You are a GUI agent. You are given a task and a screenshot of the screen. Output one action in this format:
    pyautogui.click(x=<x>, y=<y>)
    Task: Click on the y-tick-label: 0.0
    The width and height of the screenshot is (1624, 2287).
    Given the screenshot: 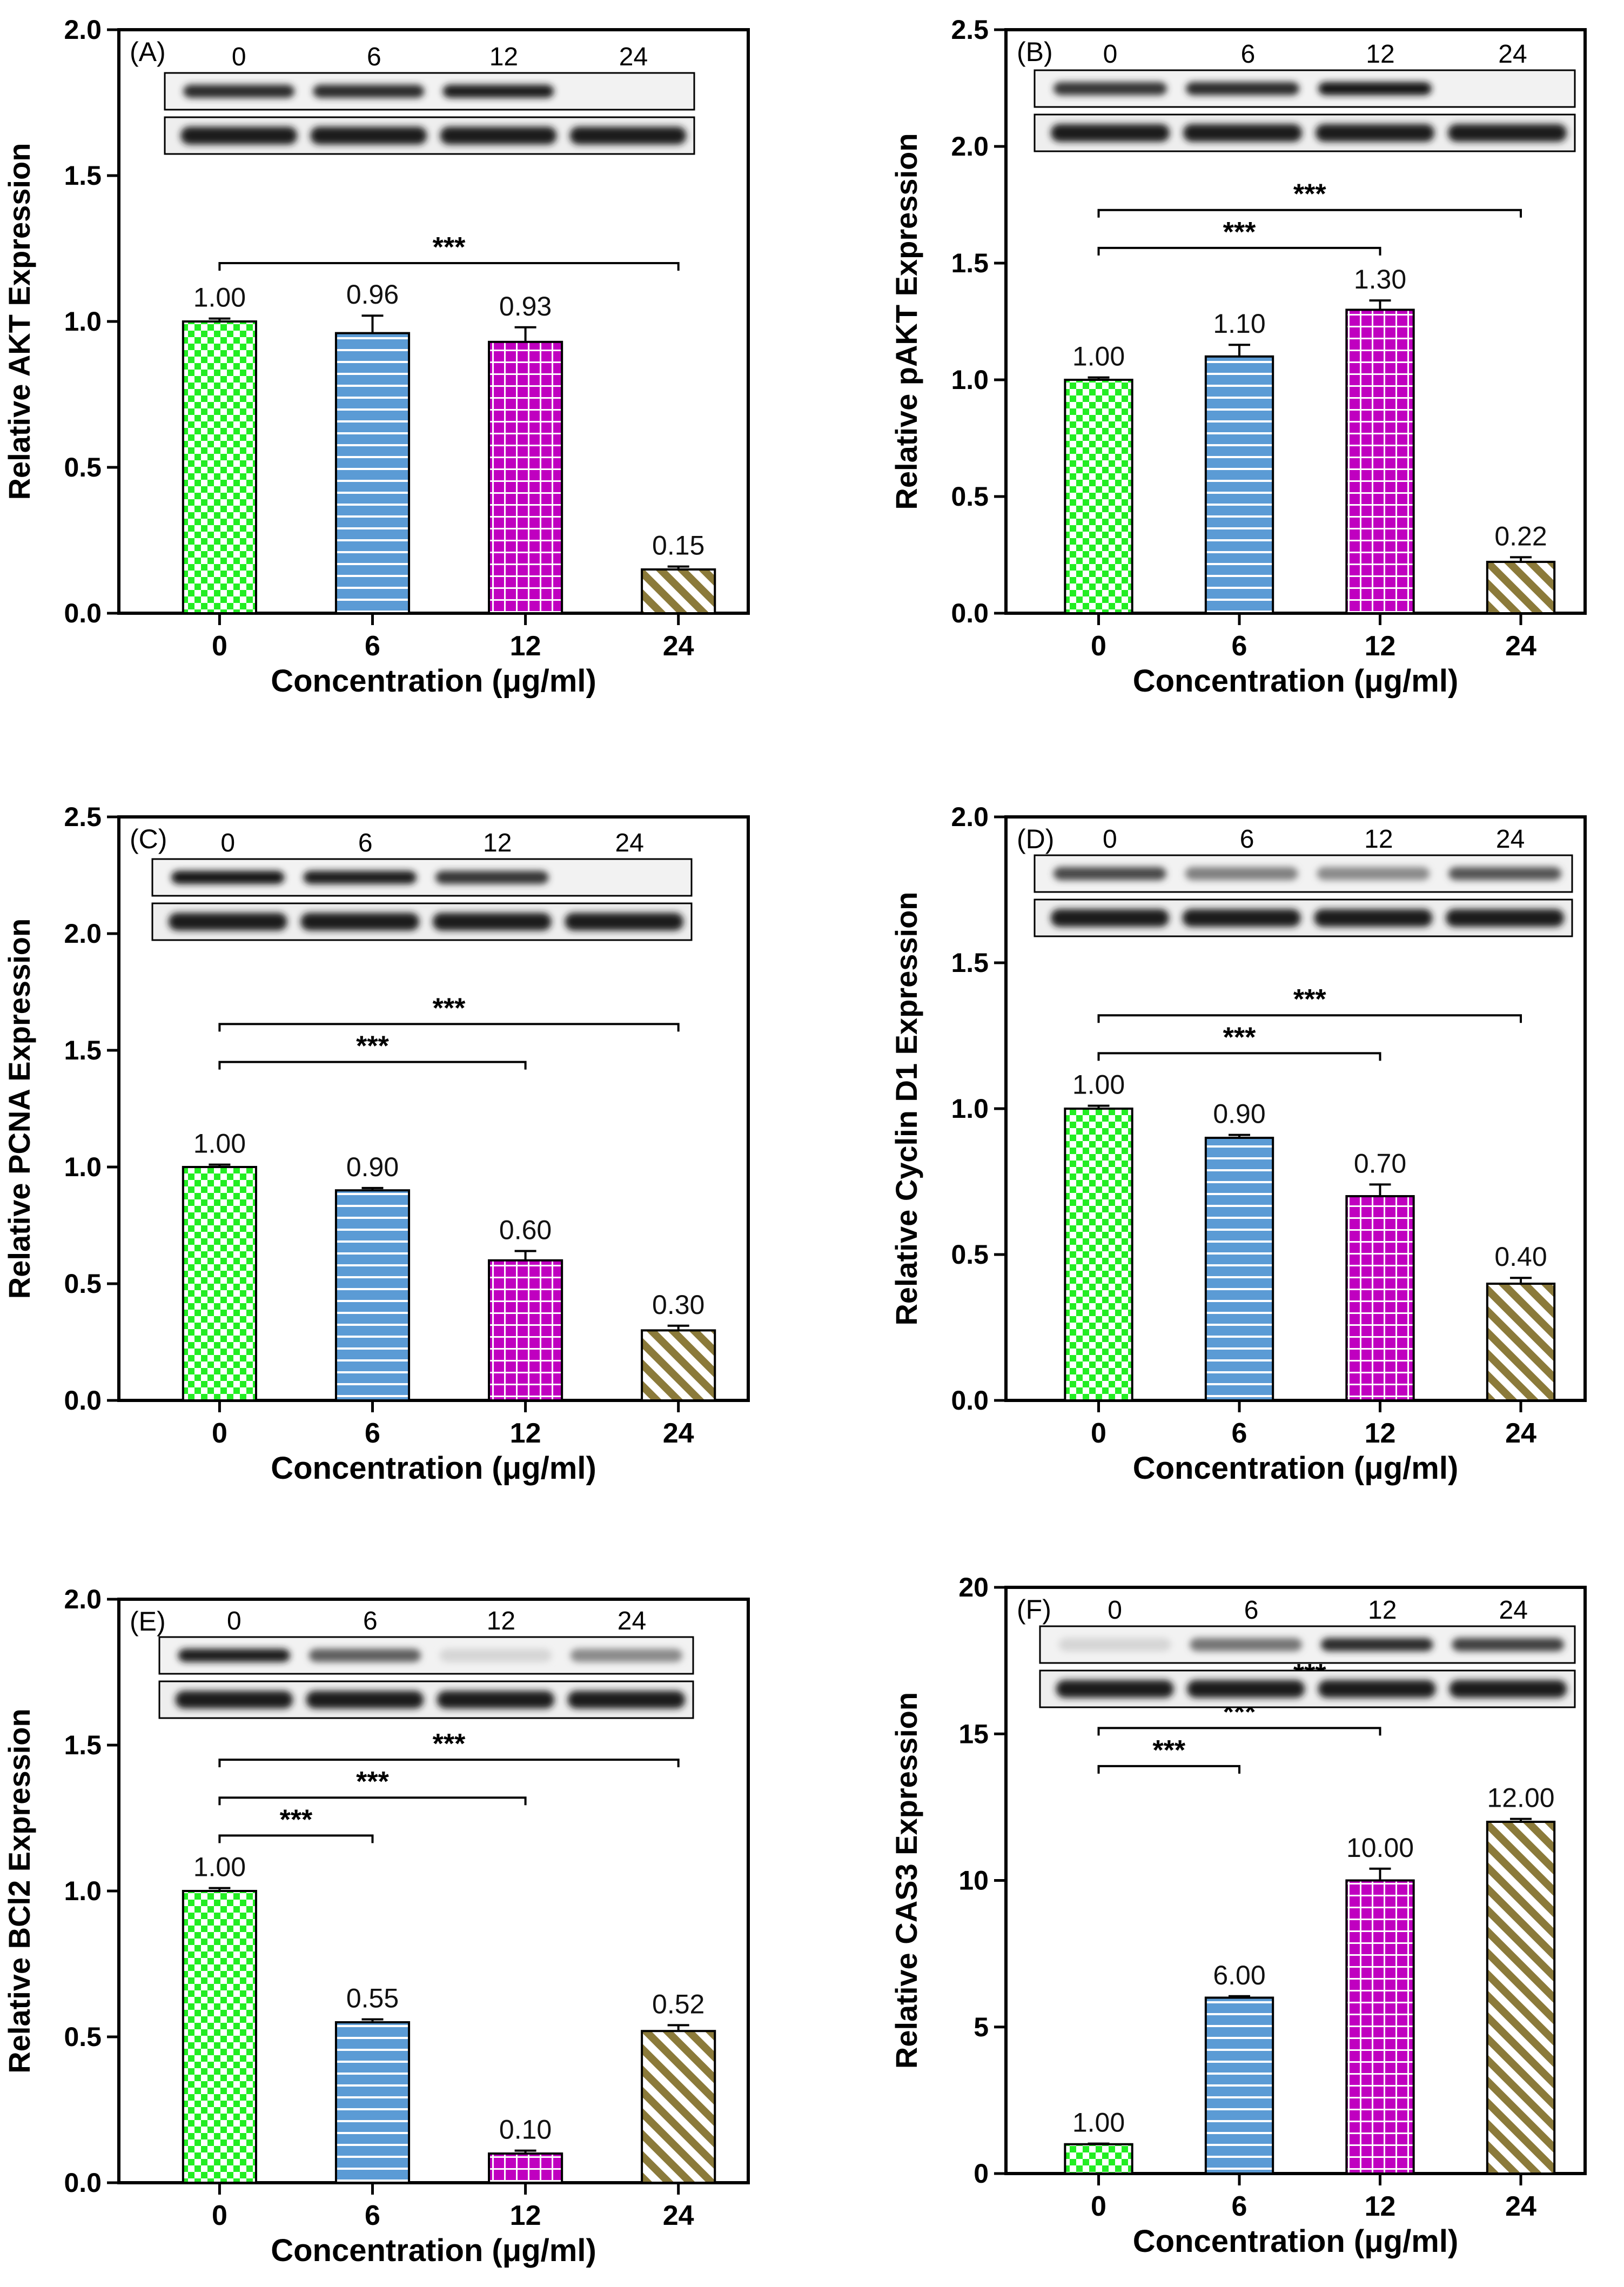 What is the action you would take?
    pyautogui.click(x=83, y=613)
    